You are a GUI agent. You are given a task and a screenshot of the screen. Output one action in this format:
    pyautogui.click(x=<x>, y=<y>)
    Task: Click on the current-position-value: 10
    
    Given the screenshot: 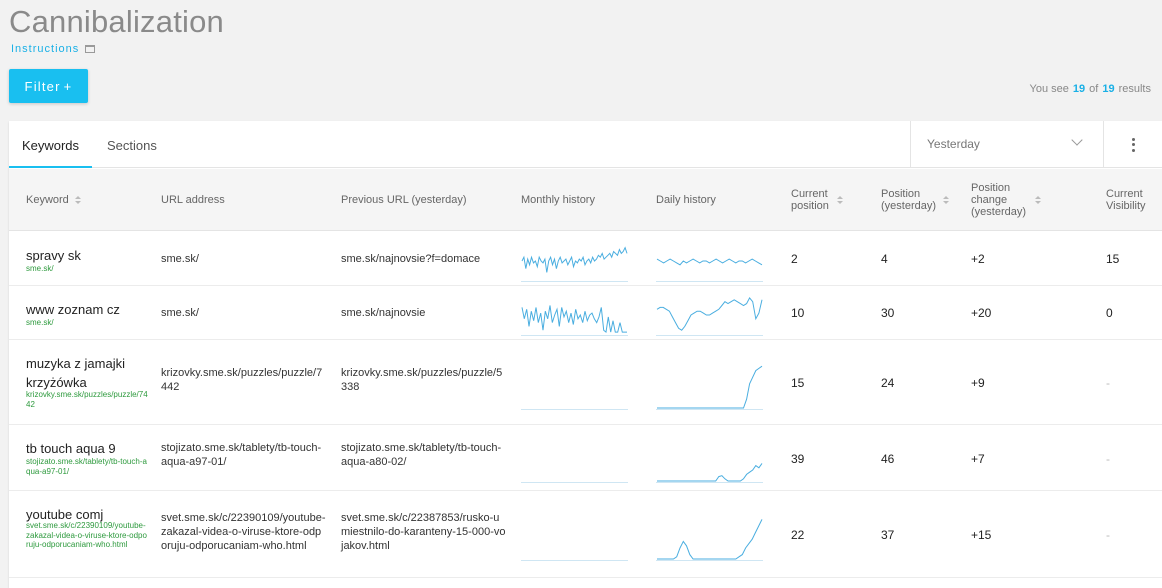 What is the action you would take?
    pyautogui.click(x=798, y=313)
    